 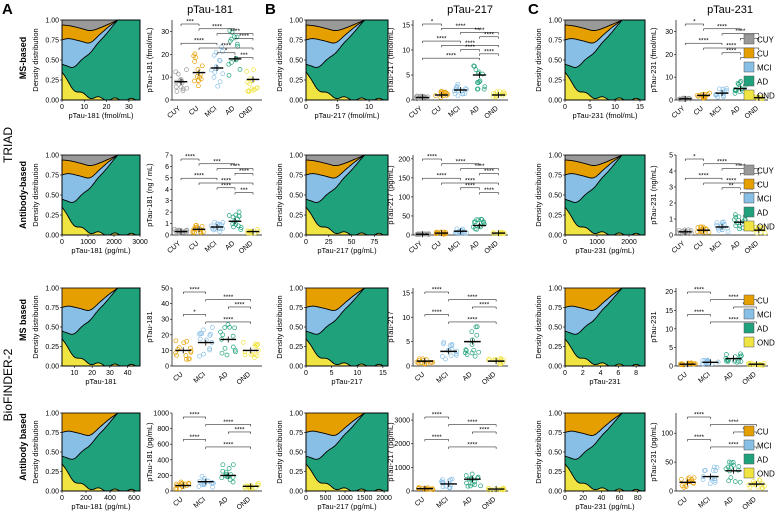 What do you see at coordinates (134, 498) in the screenshot?
I see `density-xtick-label: 600` at bounding box center [134, 498].